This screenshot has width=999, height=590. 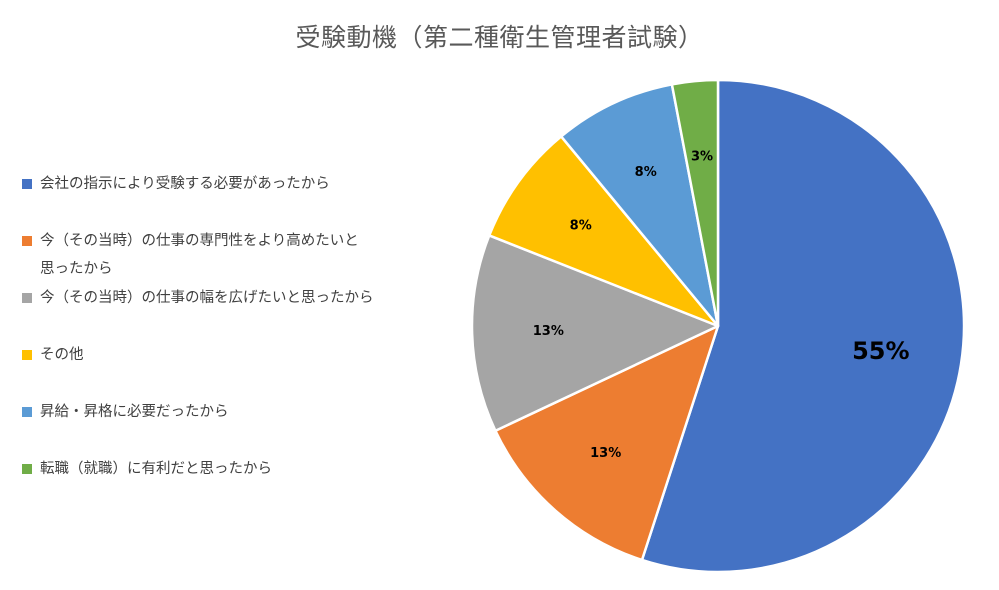 What do you see at coordinates (702, 157) in the screenshot?
I see `pie-data-label: 3%` at bounding box center [702, 157].